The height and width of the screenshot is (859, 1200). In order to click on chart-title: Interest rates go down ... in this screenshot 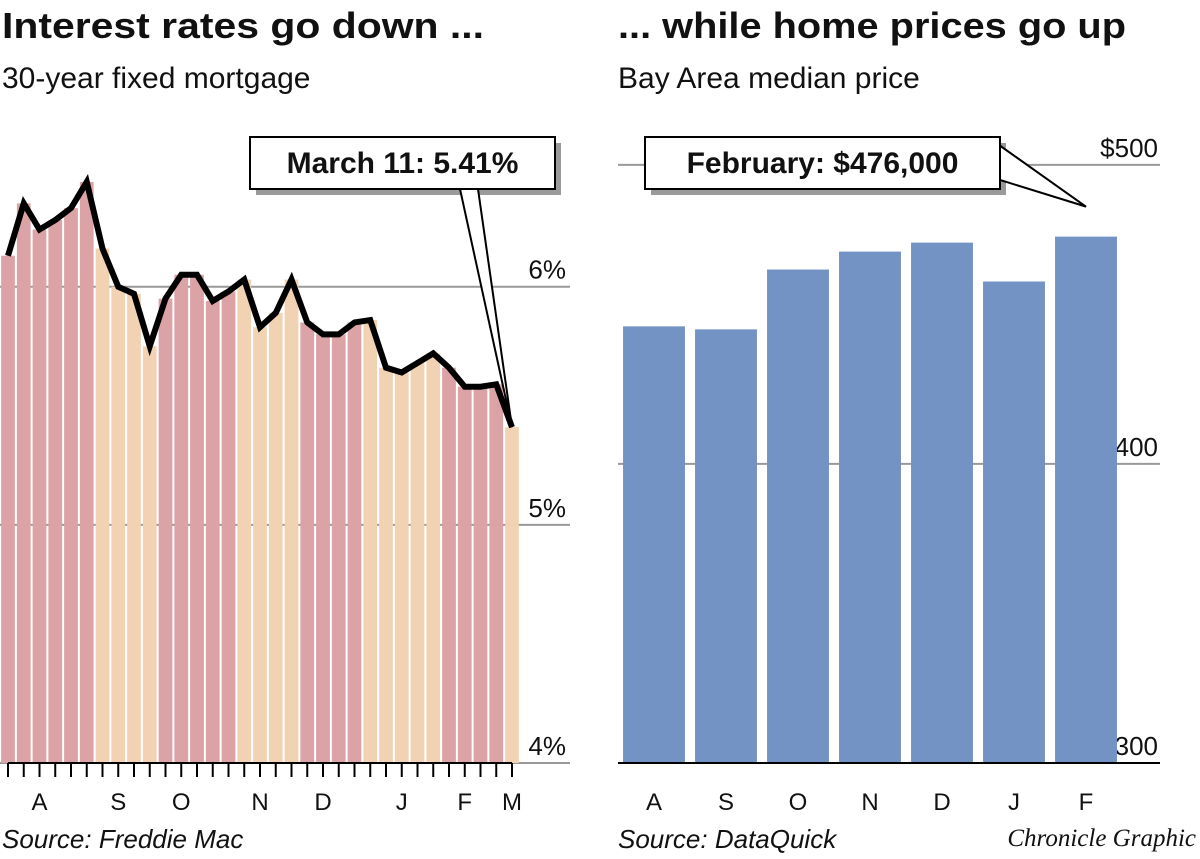, I will do `click(243, 25)`.